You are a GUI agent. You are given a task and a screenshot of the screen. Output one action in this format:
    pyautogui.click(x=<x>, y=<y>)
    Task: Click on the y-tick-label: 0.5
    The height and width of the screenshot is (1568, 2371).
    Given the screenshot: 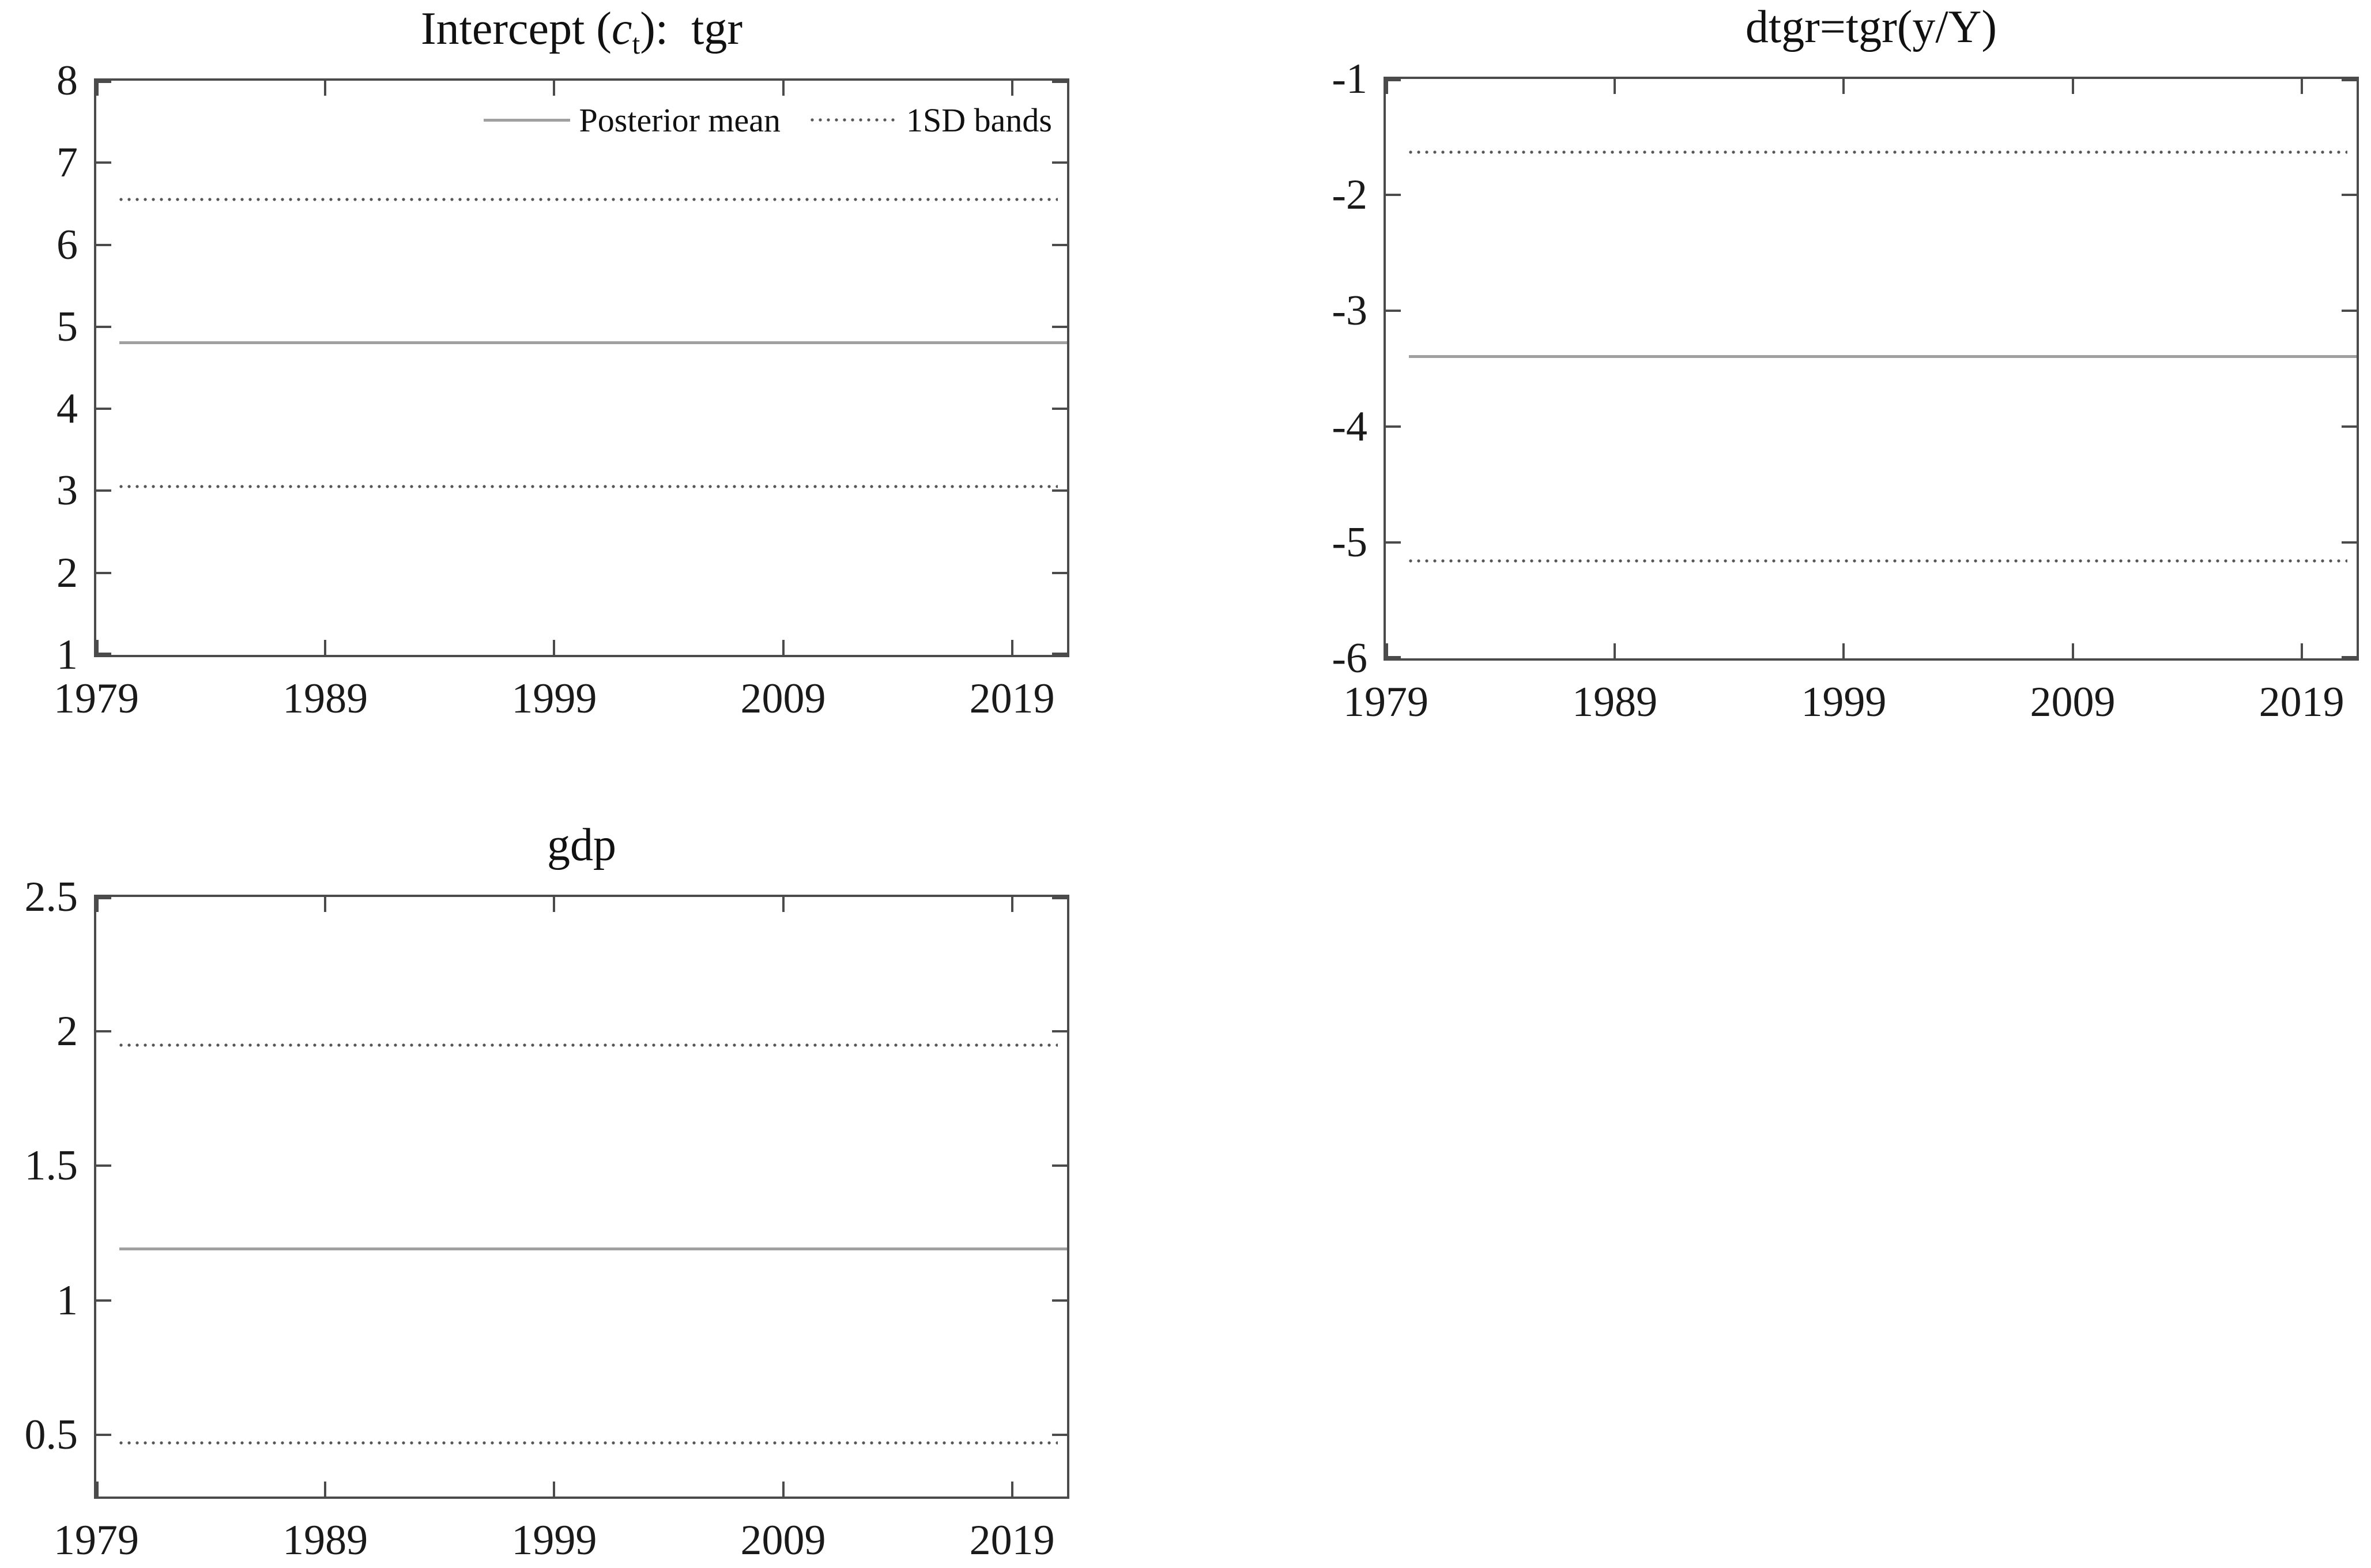 What is the action you would take?
    pyautogui.click(x=51, y=1434)
    